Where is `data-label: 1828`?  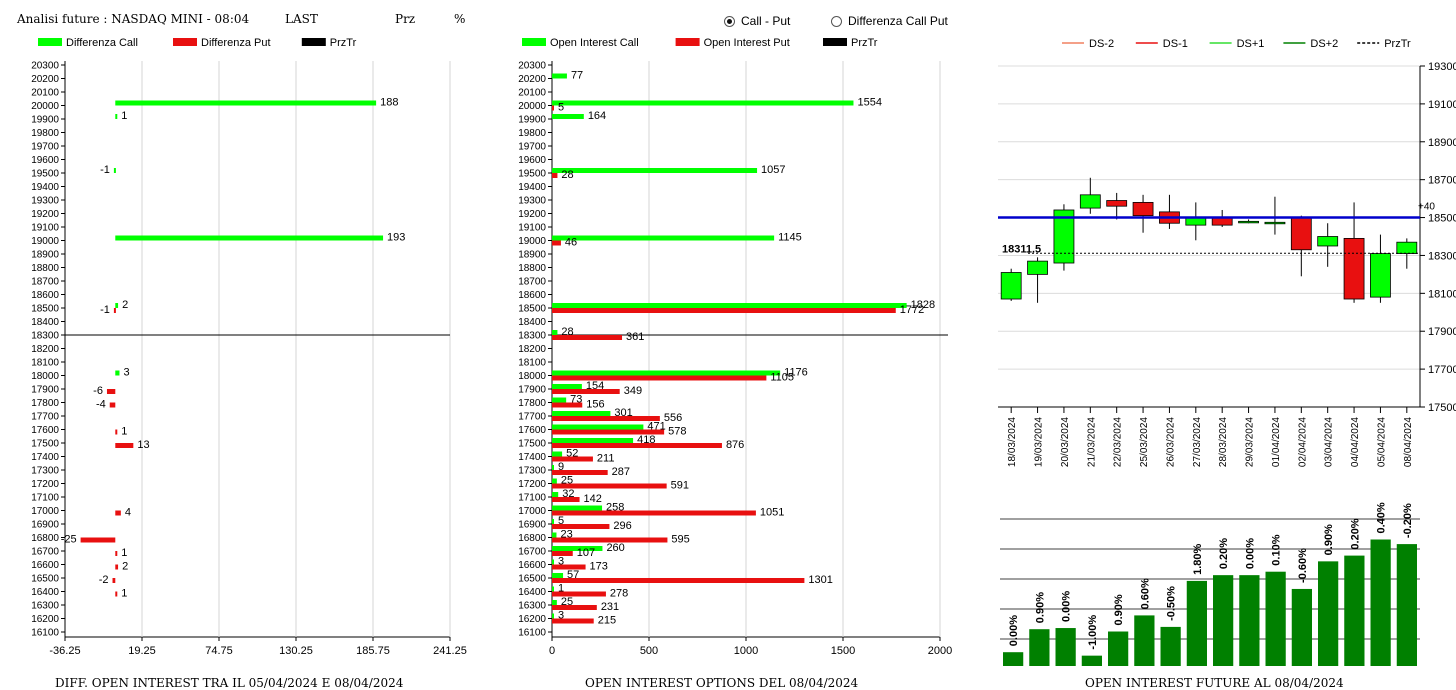 data-label: 1828 is located at coordinates (923, 305).